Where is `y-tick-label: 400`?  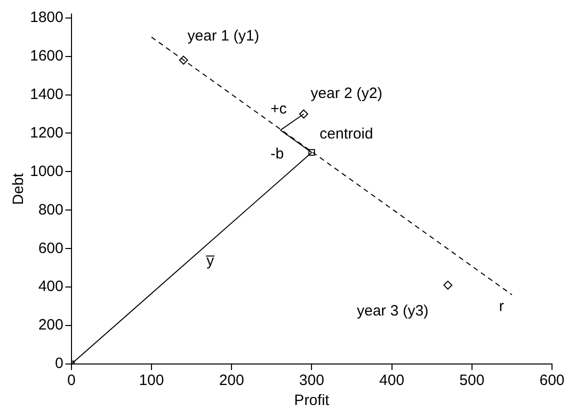 y-tick-label: 400 is located at coordinates (51, 287).